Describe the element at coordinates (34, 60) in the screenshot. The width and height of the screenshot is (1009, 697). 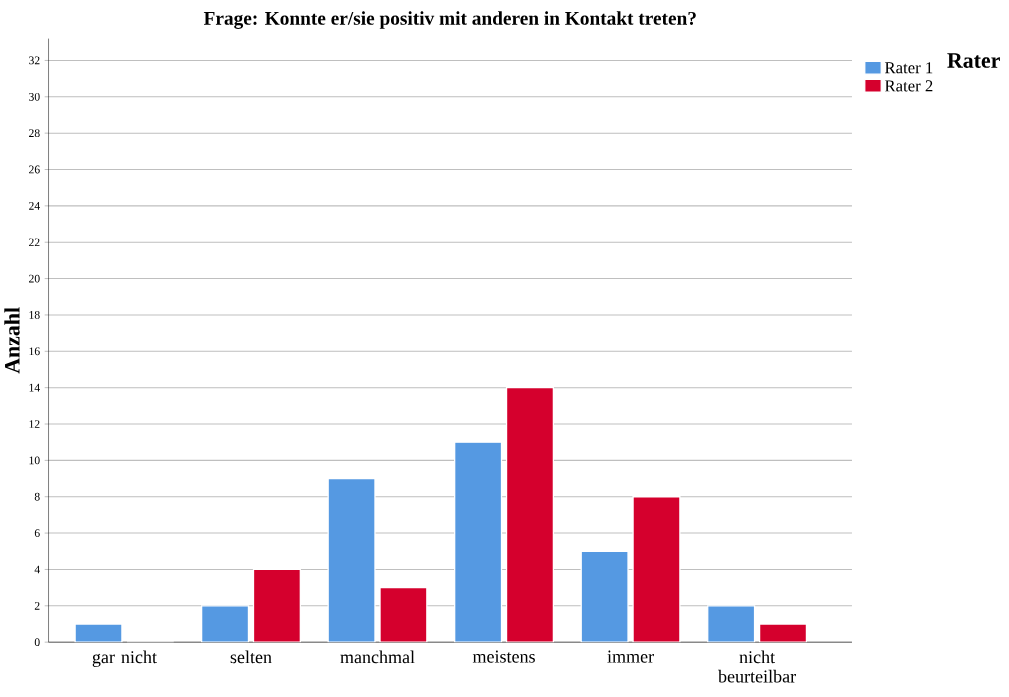
I see `y-tick-label: 32` at that location.